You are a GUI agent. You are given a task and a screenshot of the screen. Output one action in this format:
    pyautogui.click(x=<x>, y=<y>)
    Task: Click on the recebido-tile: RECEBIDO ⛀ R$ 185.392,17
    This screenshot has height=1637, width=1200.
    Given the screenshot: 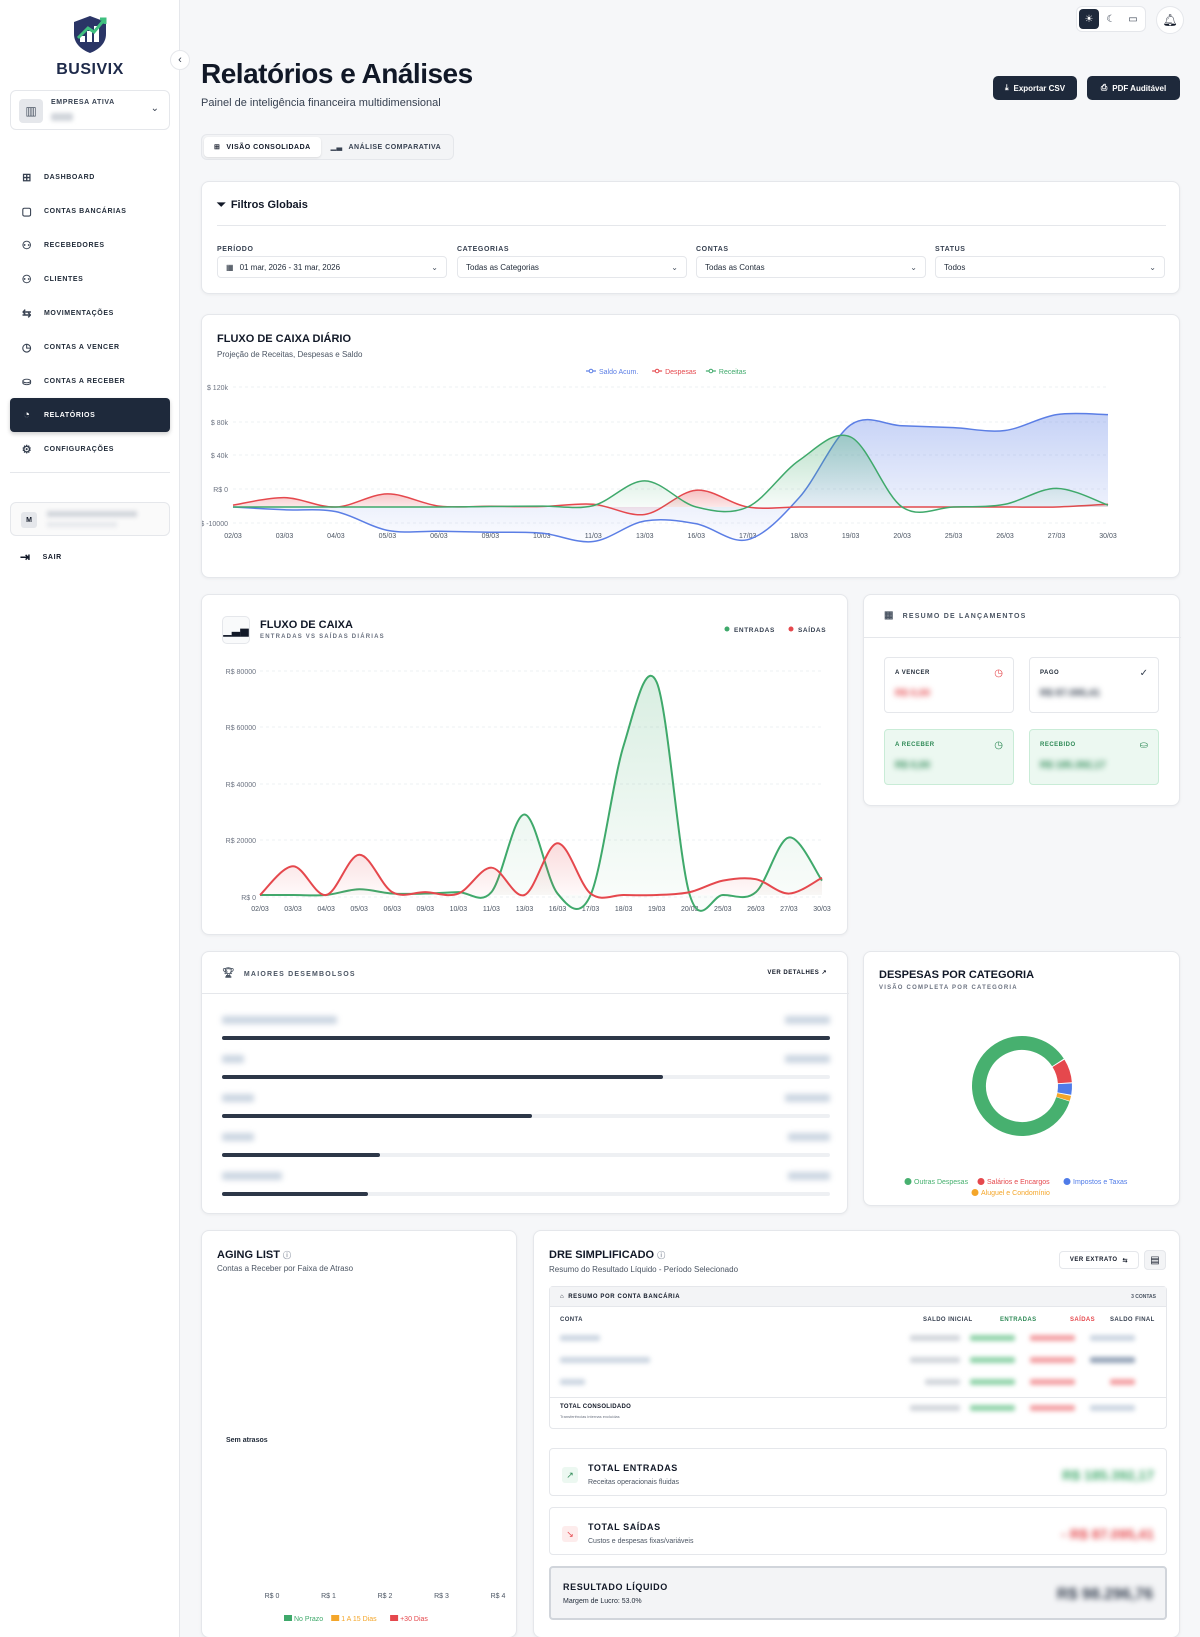 What is the action you would take?
    pyautogui.click(x=1094, y=757)
    